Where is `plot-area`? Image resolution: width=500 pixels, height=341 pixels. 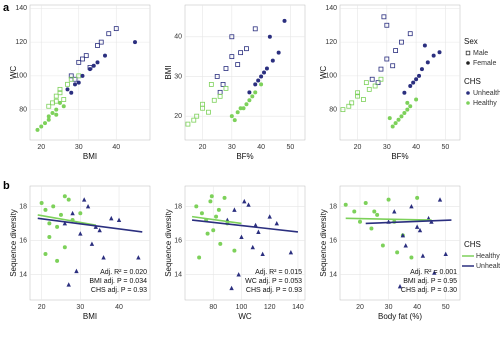 plot-area is located at coordinates (245, 243).